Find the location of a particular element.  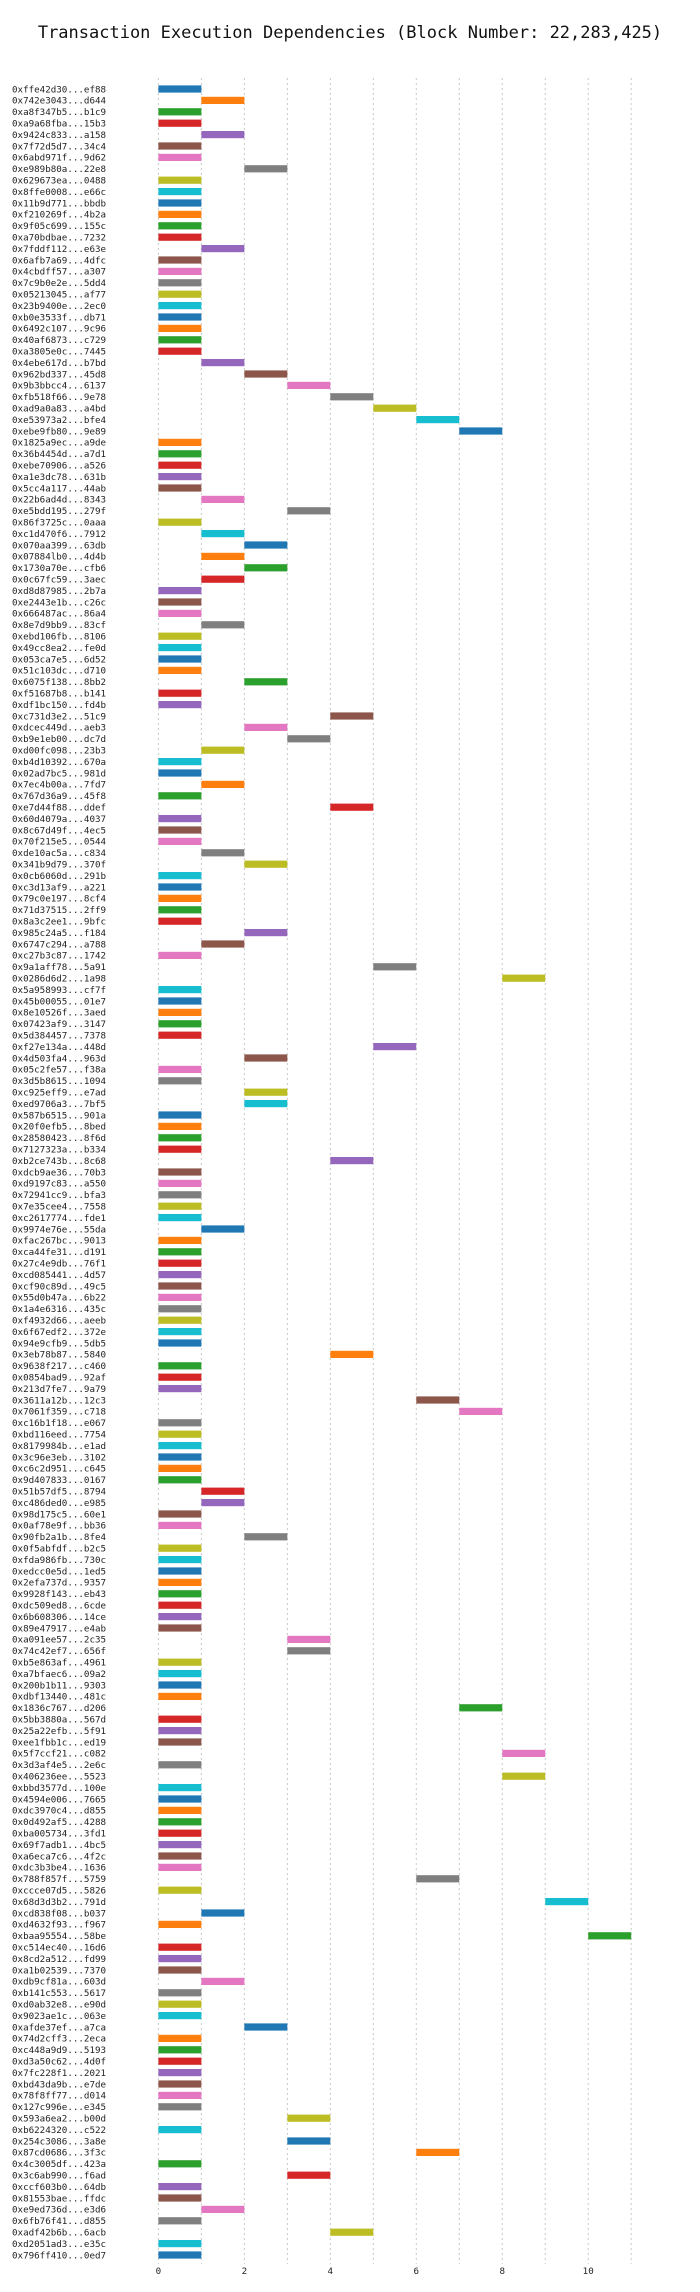

row-label: 0xe7d44f88...ddef is located at coordinates (59, 808).